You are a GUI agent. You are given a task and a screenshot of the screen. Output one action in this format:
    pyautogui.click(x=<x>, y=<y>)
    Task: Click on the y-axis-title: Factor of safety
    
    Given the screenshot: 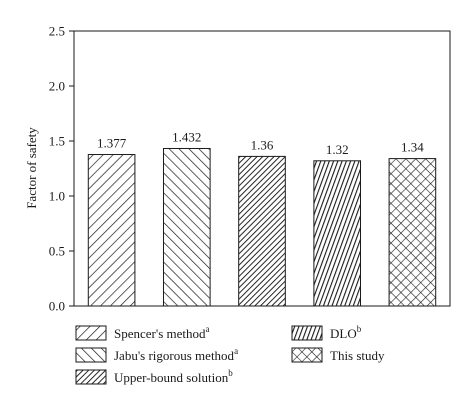 What is the action you would take?
    pyautogui.click(x=31, y=168)
    